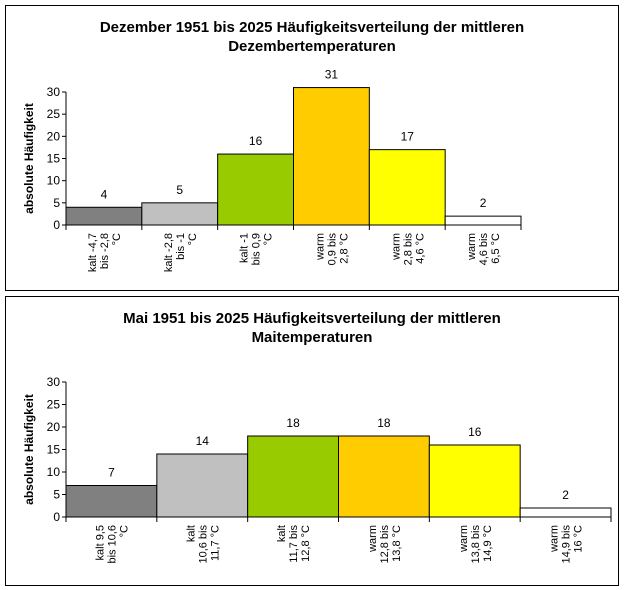 This screenshot has width=625, height=590. Describe the element at coordinates (488, 543) in the screenshot. I see `x-tick-label: 14,9 °C` at that location.